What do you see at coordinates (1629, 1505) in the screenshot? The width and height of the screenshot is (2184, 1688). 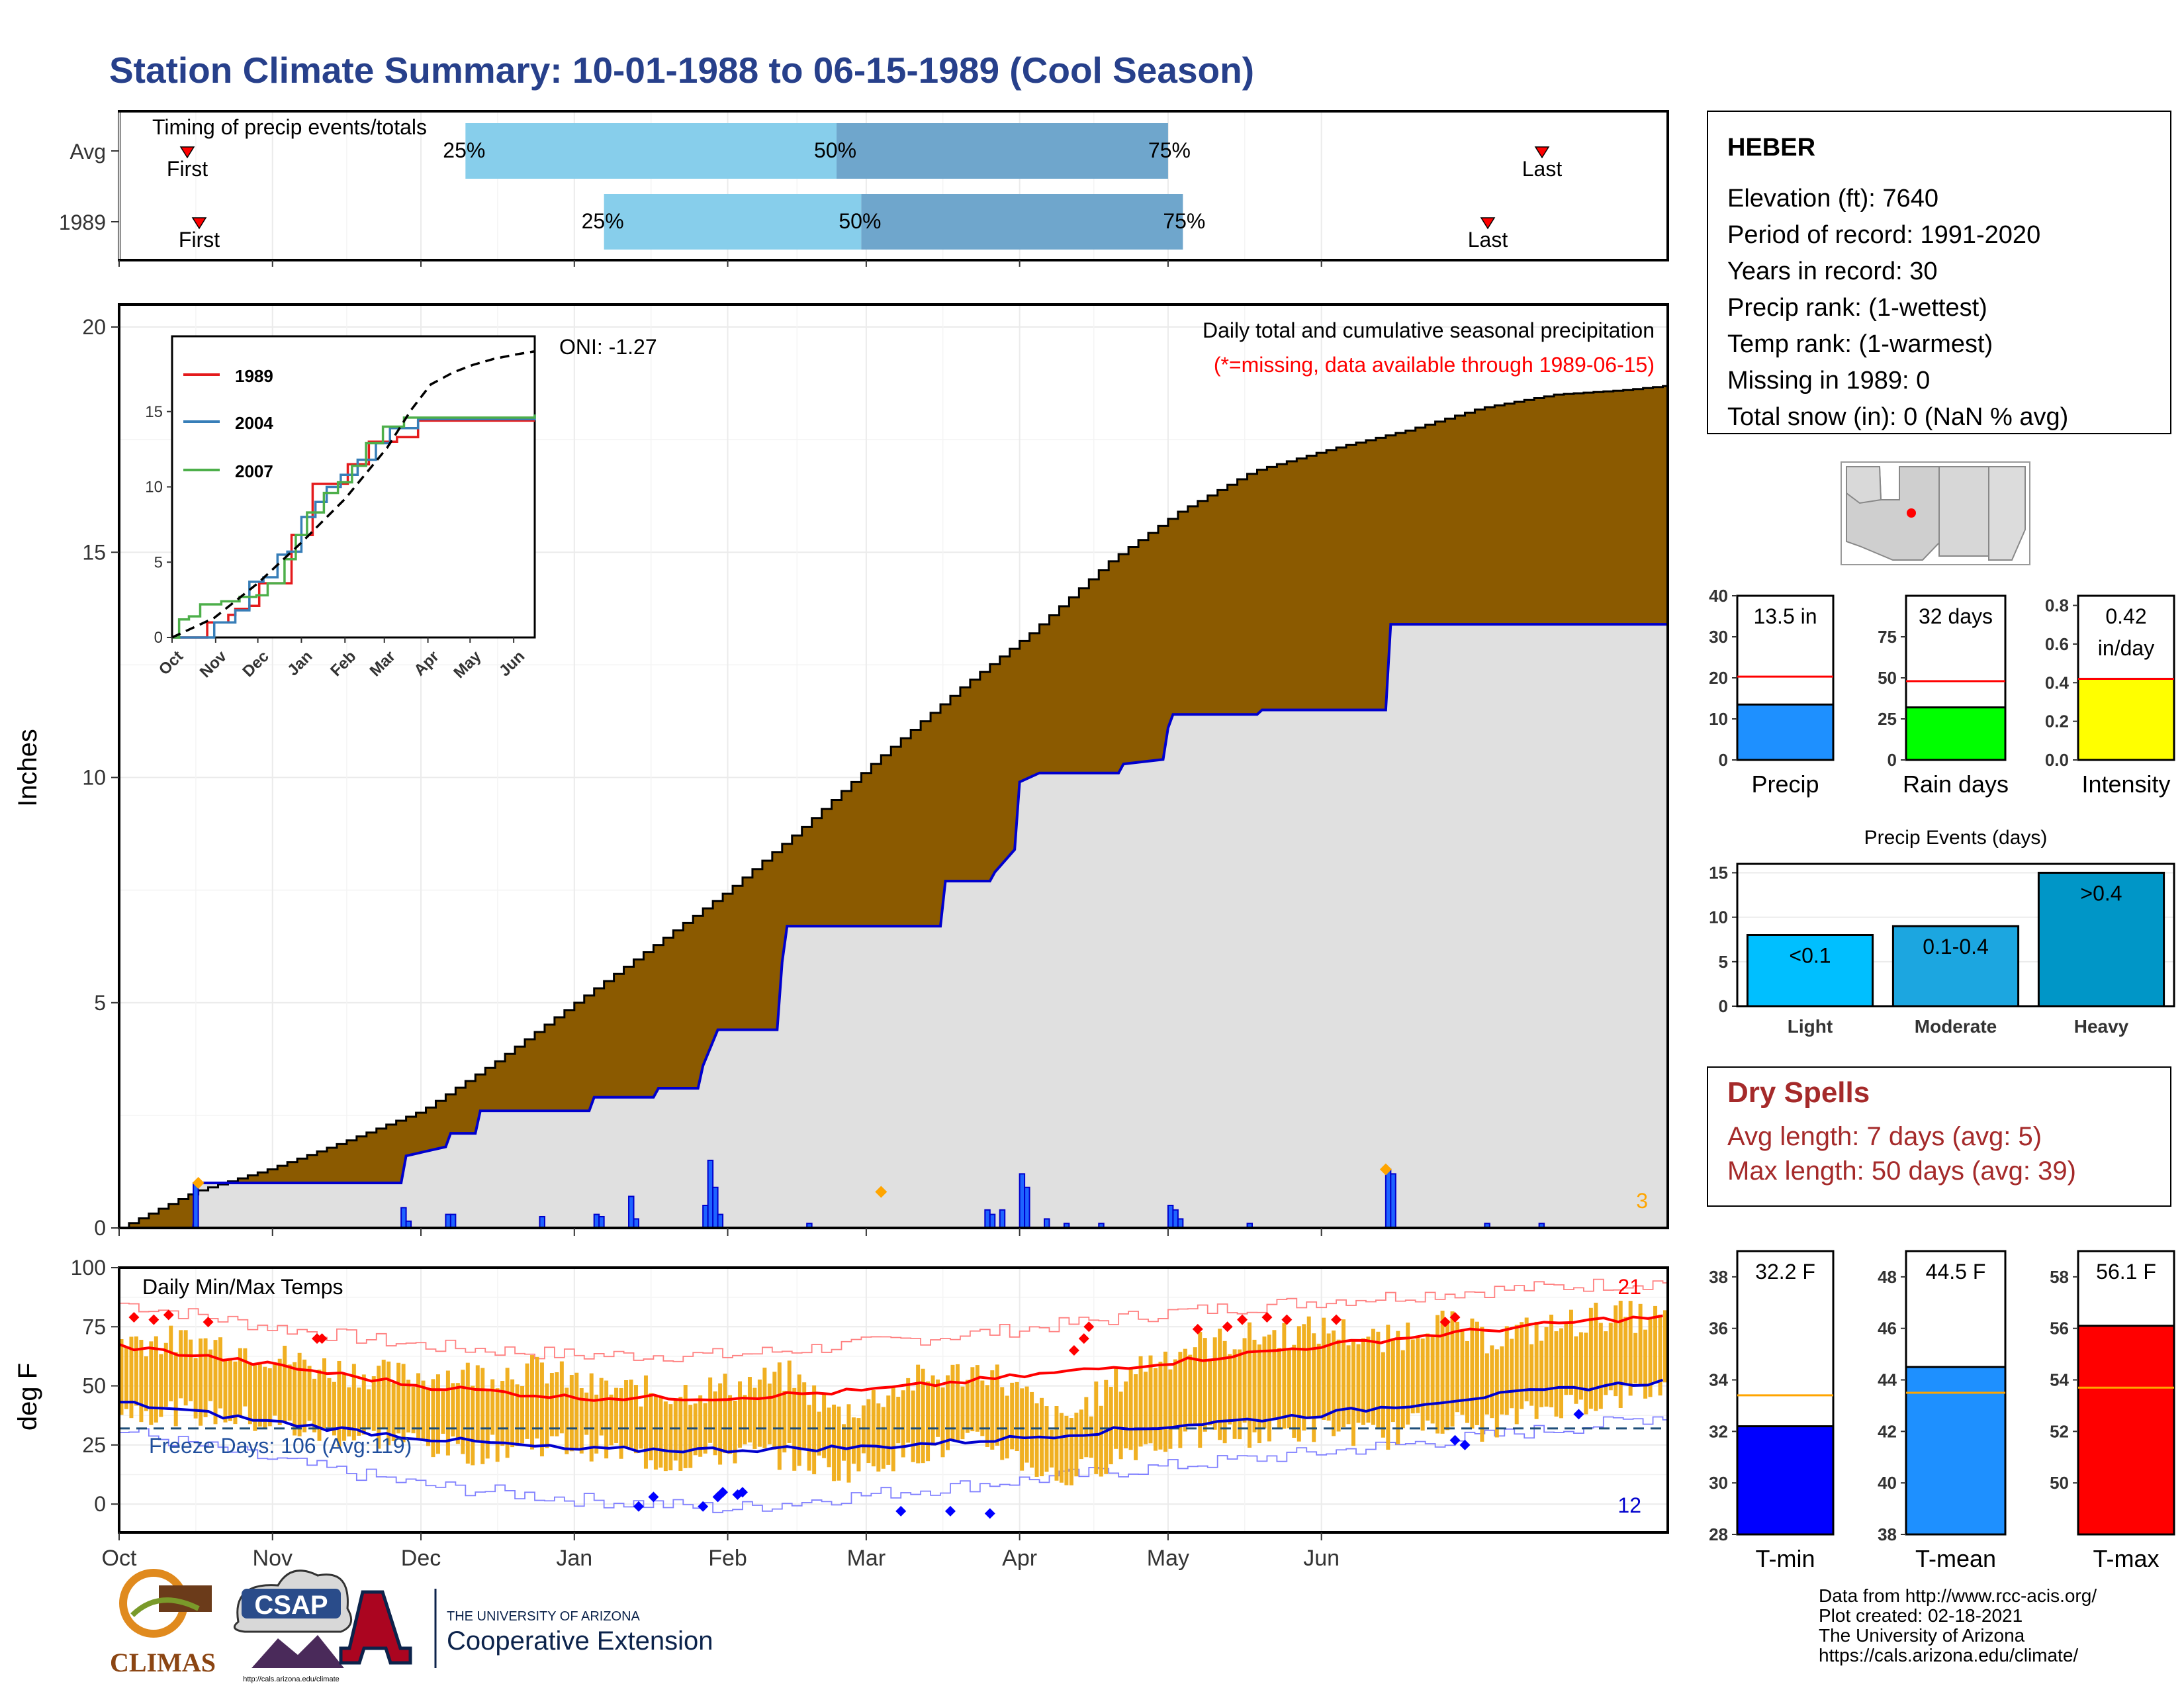 I see `cold-days-count: 12` at bounding box center [1629, 1505].